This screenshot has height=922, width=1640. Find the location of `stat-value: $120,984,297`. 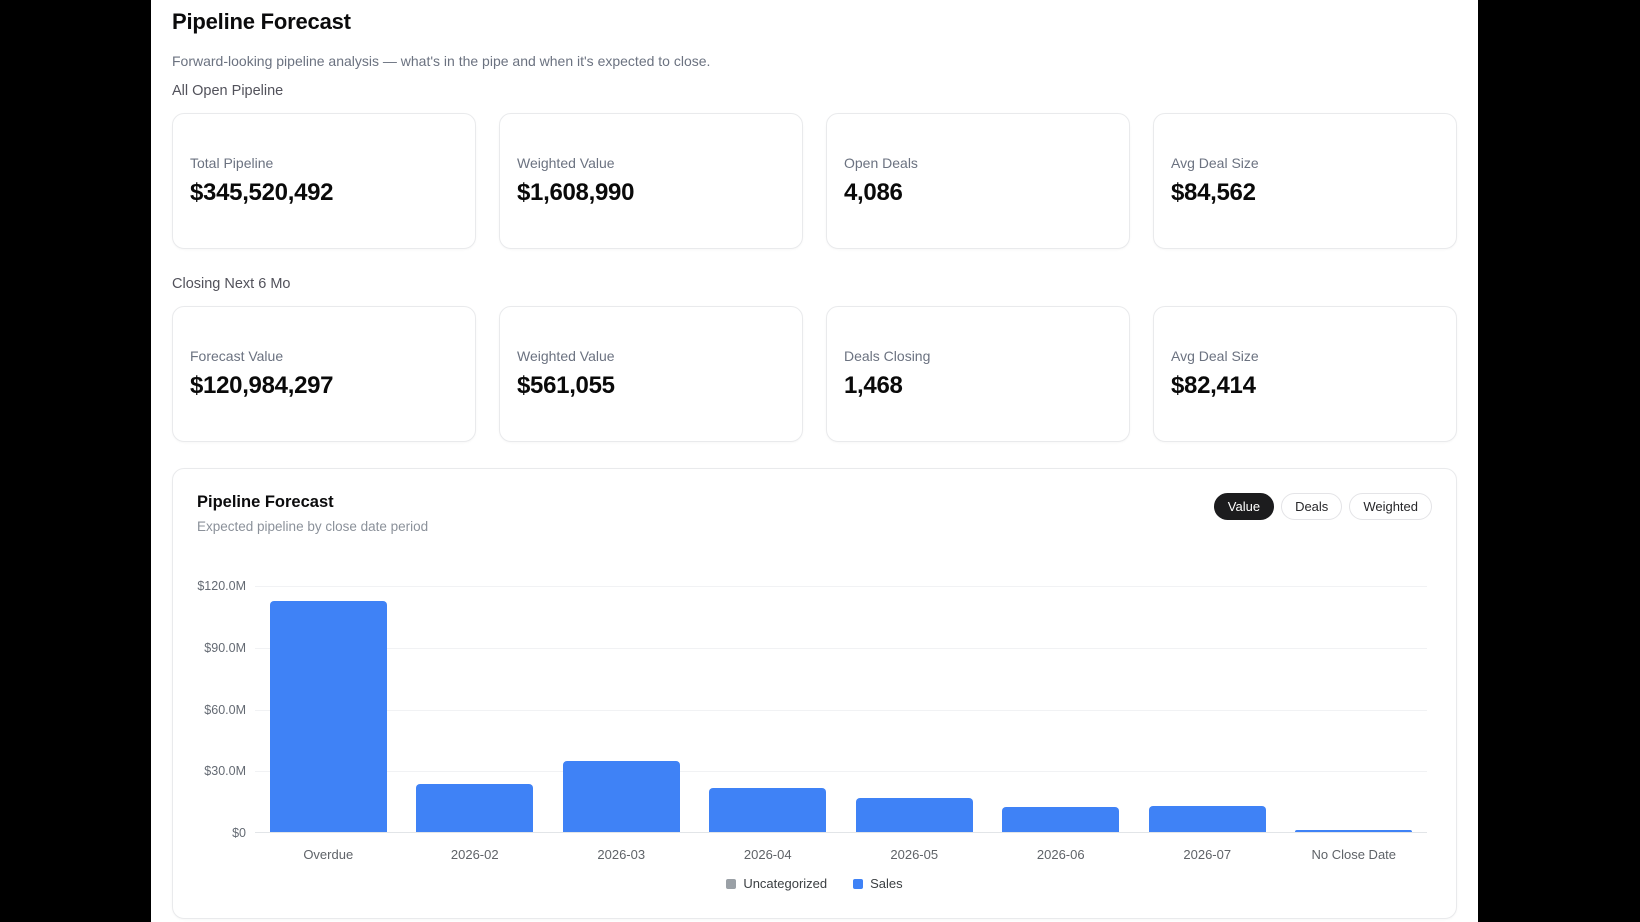

stat-value: $120,984,297 is located at coordinates (262, 385).